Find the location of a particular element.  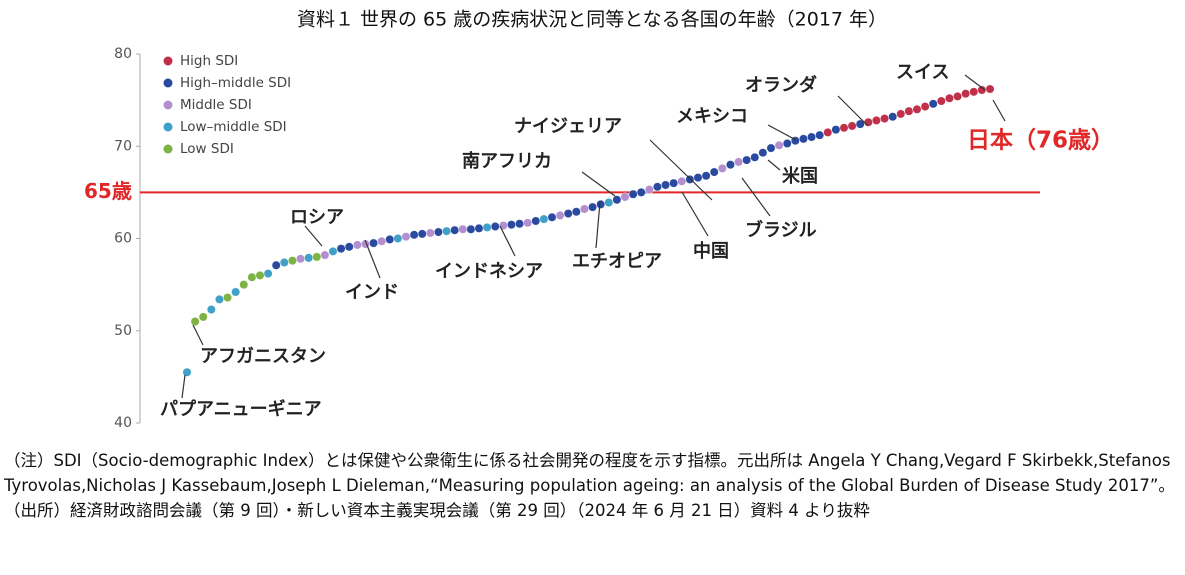

annotation: アフガニスタン is located at coordinates (263, 356).